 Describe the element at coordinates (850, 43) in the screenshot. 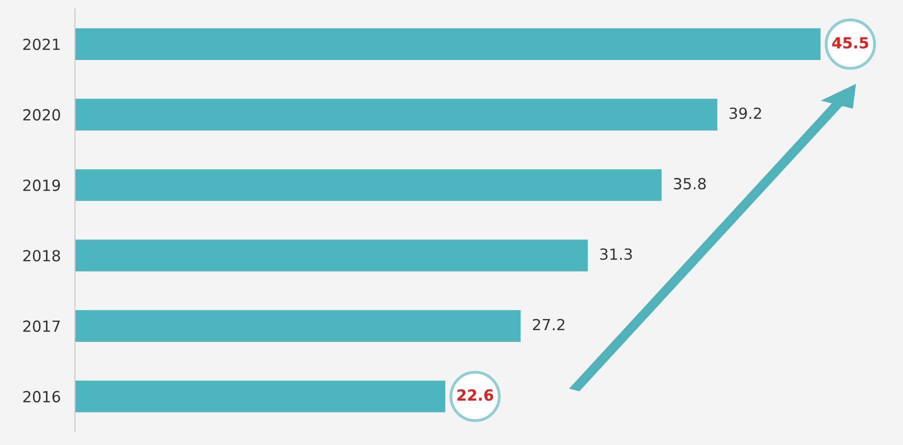

I see `data-label: 45.5` at that location.